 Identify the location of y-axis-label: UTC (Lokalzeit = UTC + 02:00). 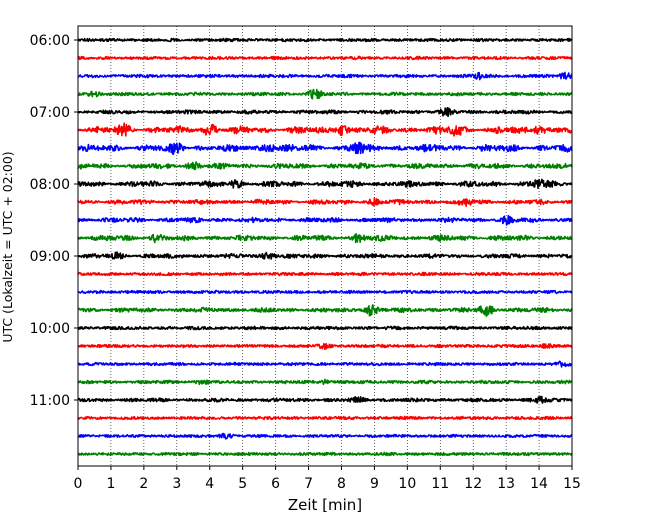
(7, 246).